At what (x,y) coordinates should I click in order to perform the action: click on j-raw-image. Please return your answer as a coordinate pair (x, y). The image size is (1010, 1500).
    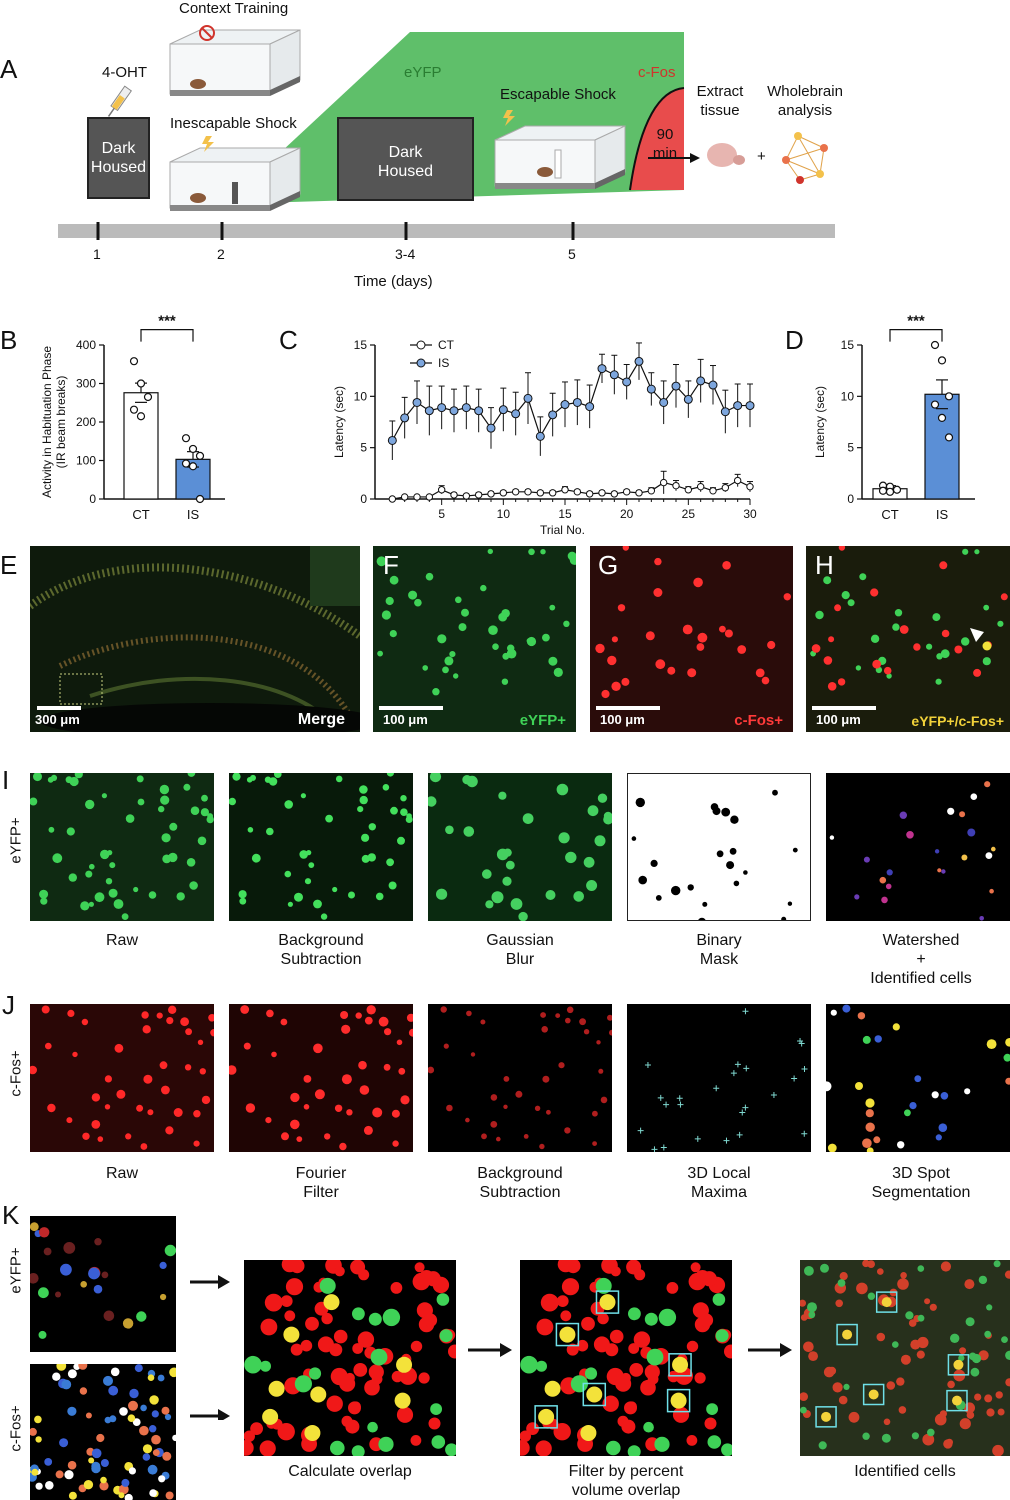
    Looking at the image, I should click on (122, 1078).